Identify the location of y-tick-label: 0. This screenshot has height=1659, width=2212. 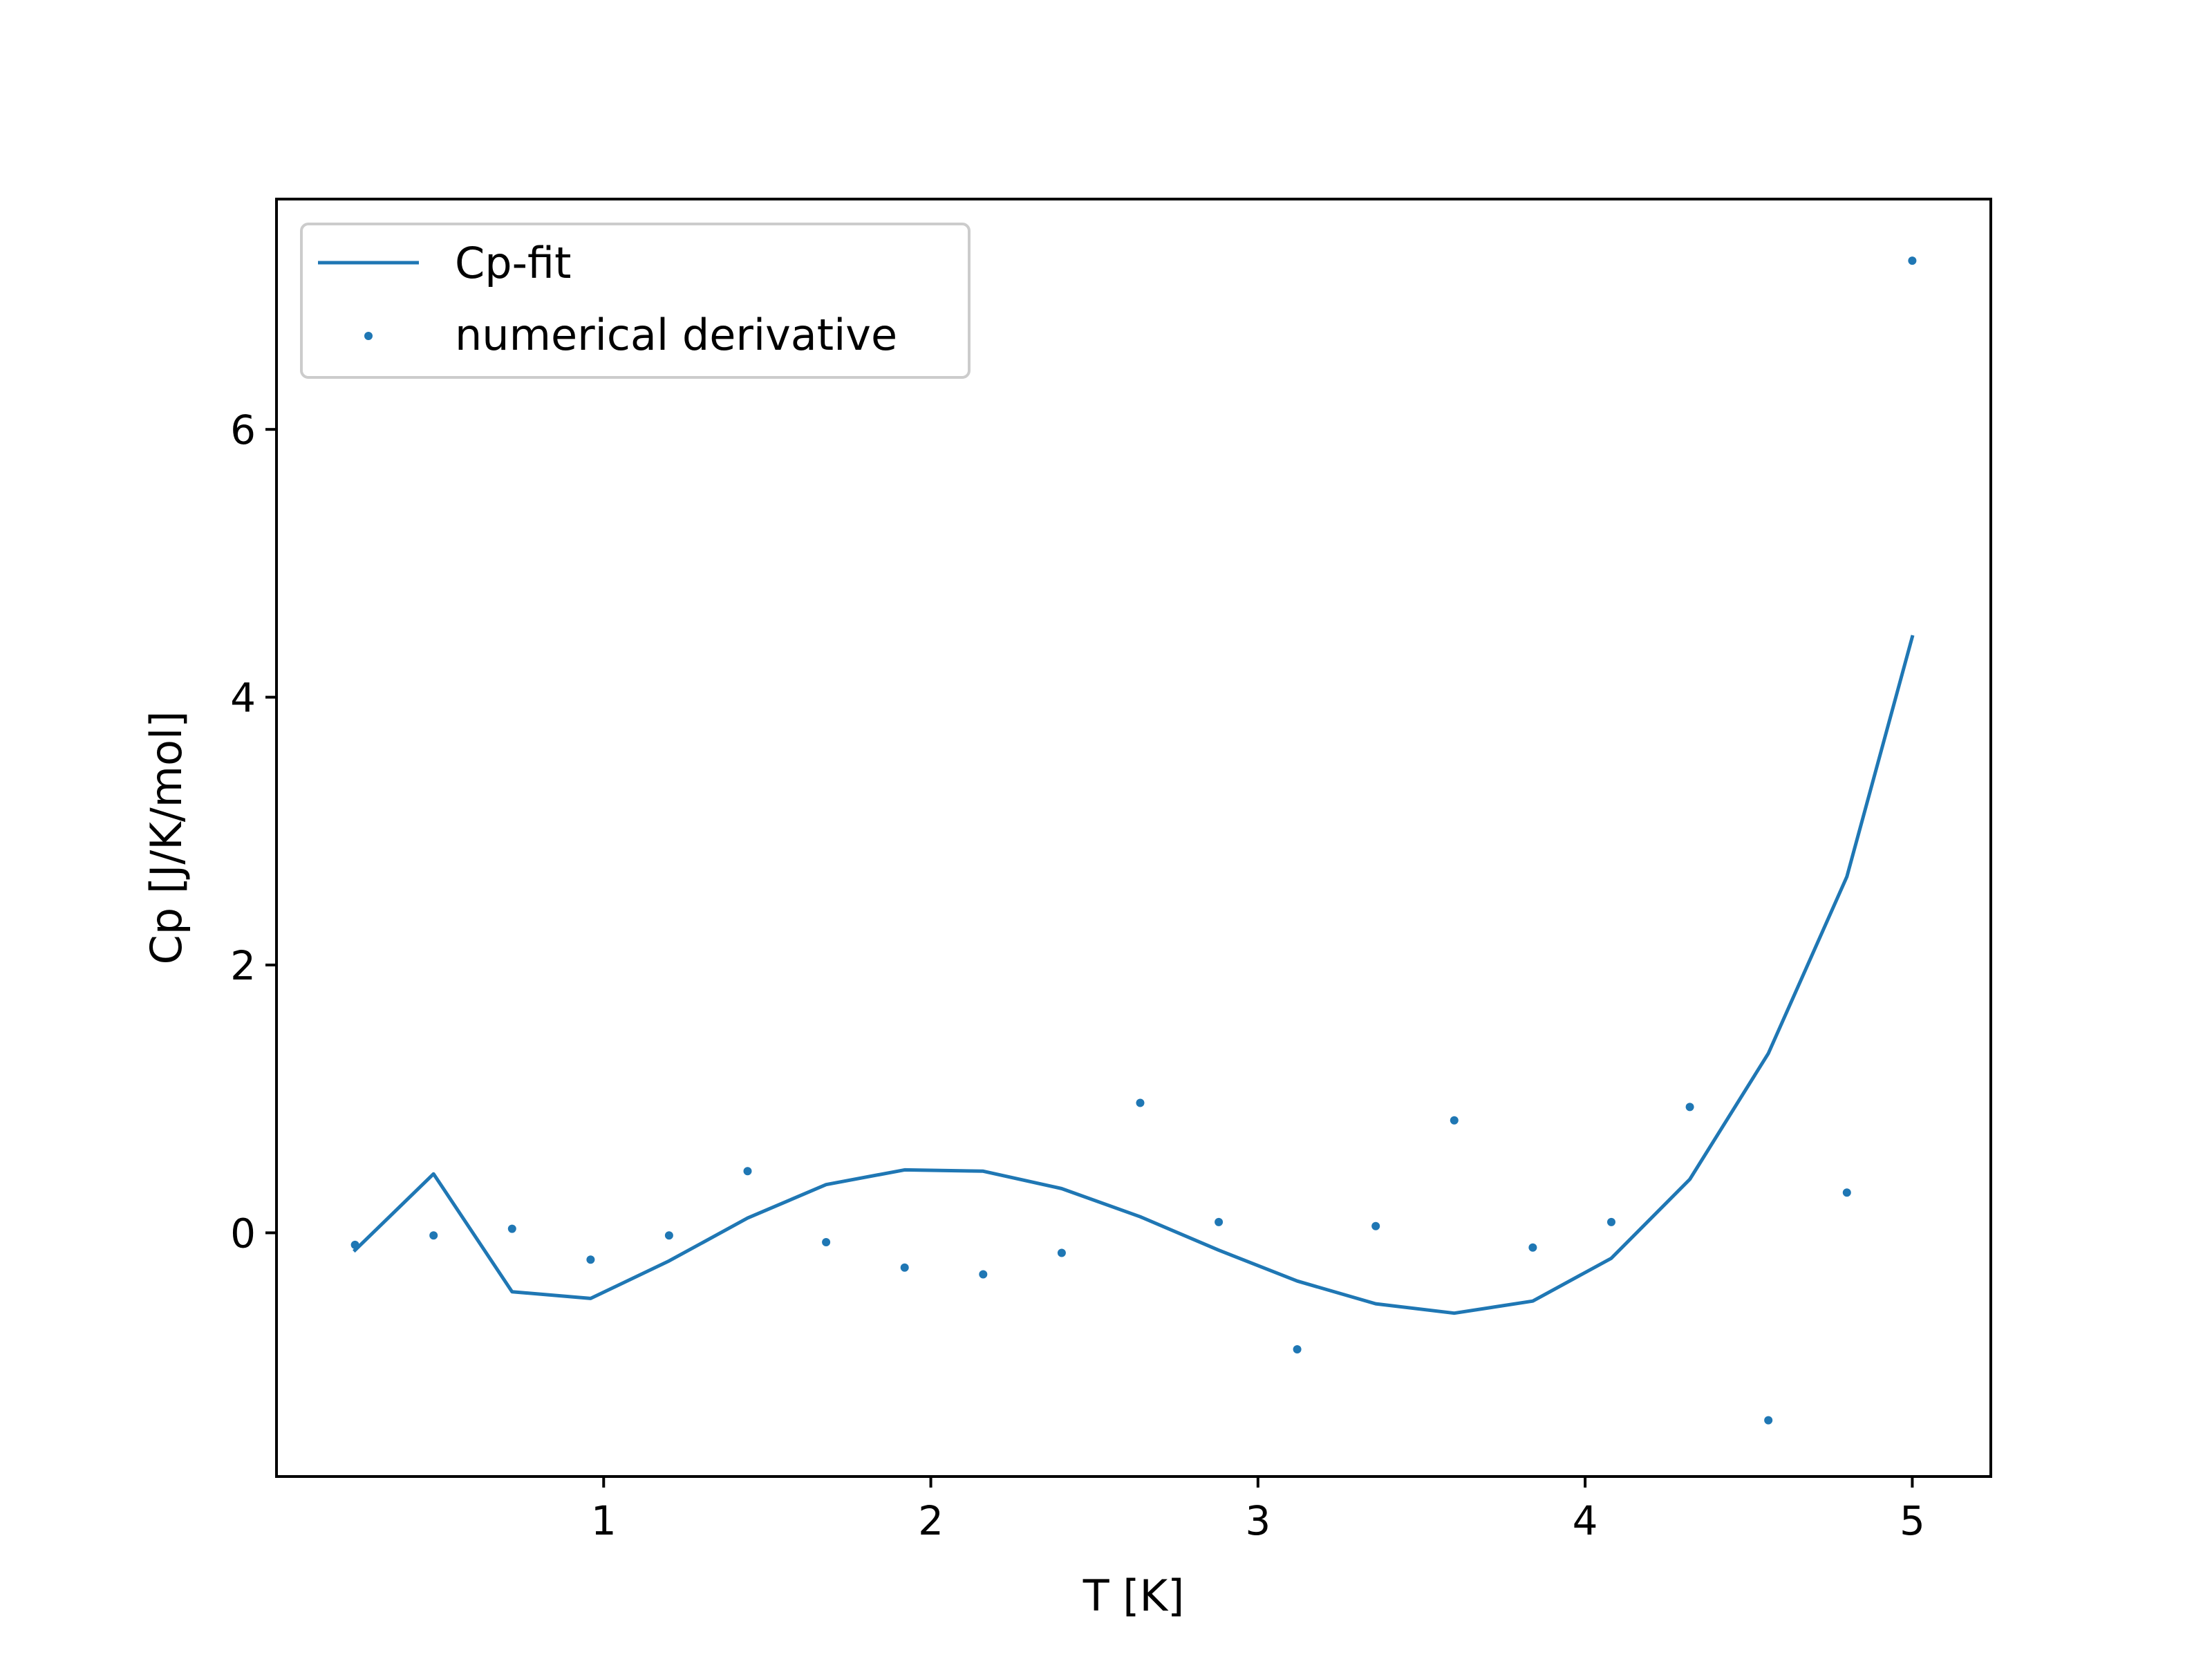
(243, 1234).